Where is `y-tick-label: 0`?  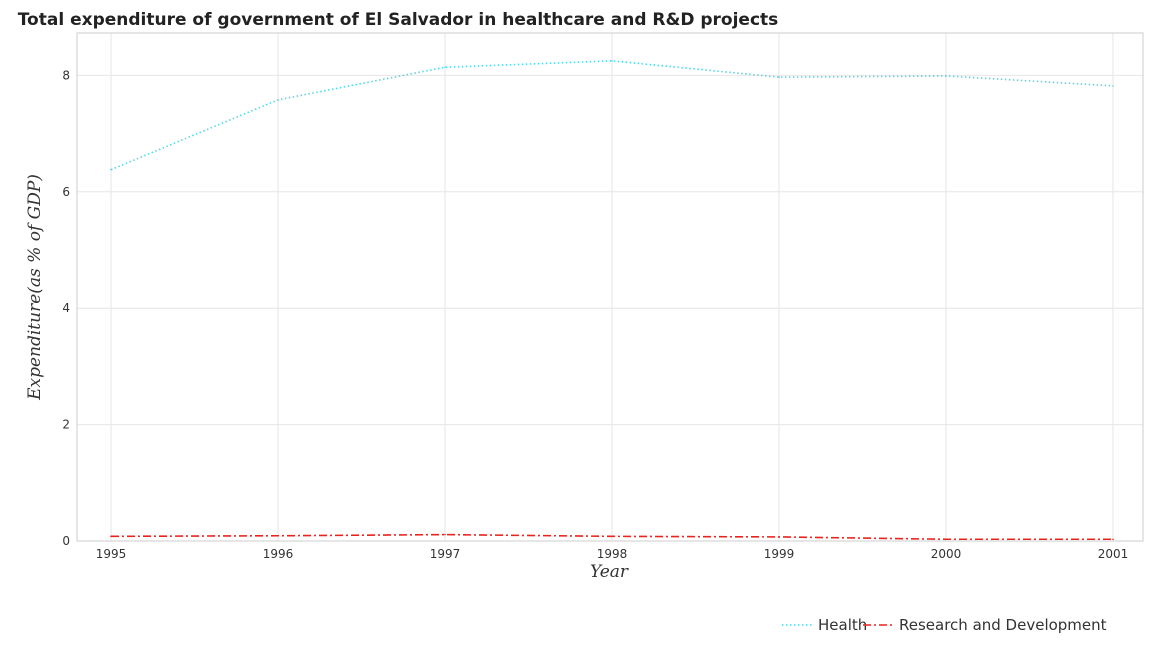 y-tick-label: 0 is located at coordinates (66, 541).